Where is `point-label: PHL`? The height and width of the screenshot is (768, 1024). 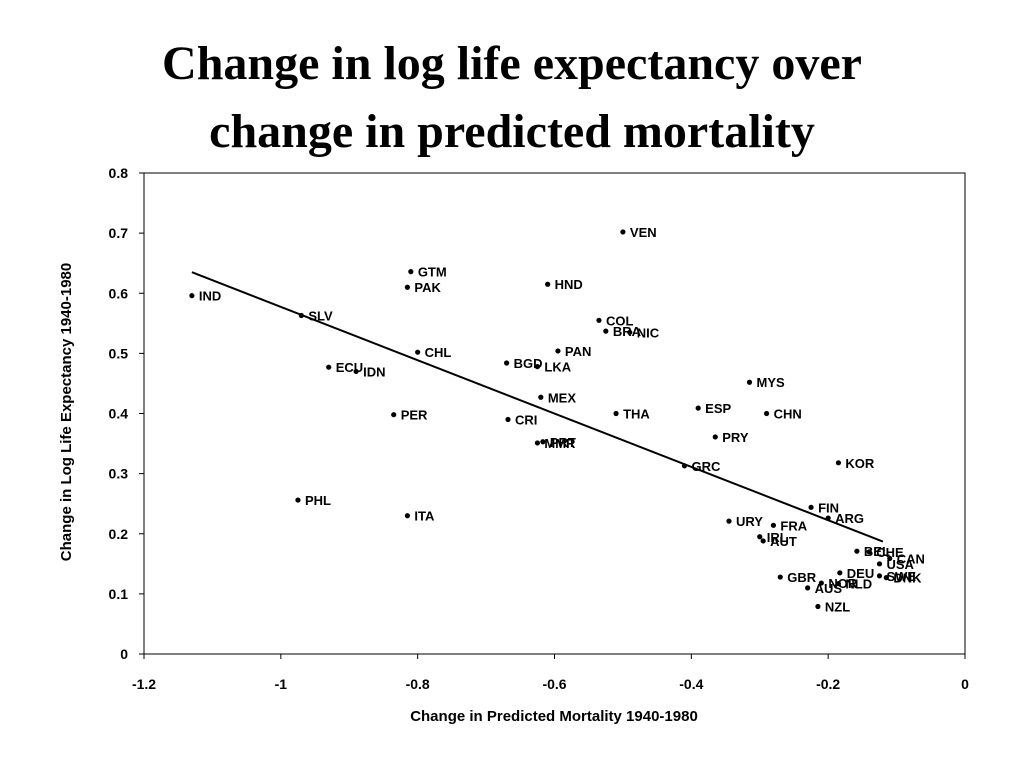 point-label: PHL is located at coordinates (318, 500).